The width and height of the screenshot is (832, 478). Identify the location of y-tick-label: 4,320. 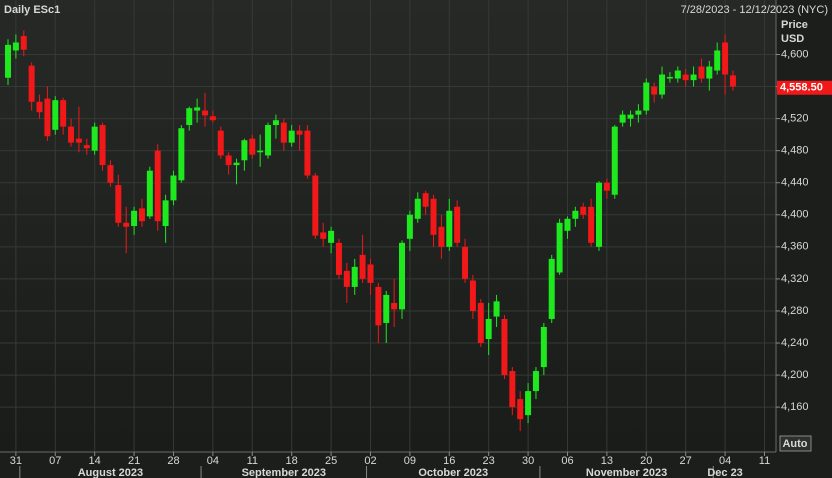
(795, 279).